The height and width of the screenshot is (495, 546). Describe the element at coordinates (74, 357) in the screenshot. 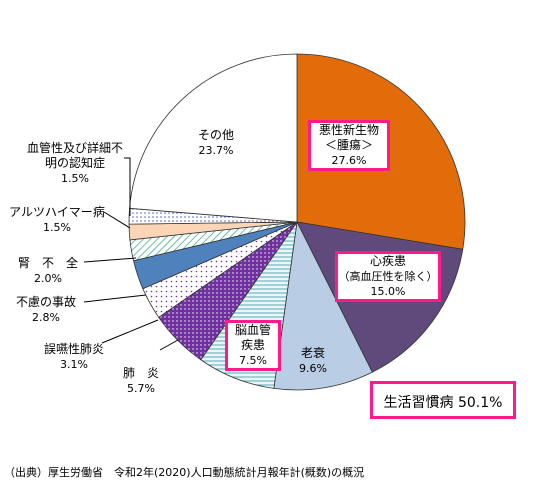

I see `label-aspiration-pneumonia: 誤嚥性肺炎 3.1%` at that location.